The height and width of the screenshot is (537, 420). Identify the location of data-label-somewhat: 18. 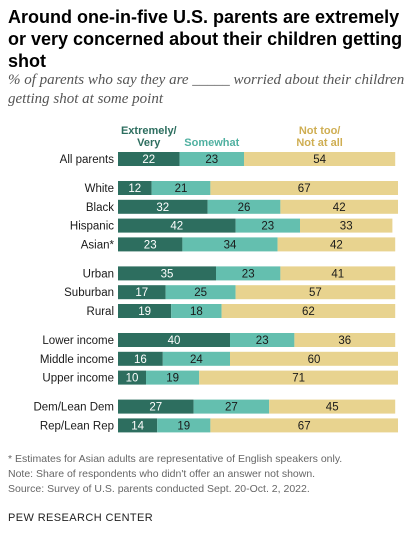
(196, 312).